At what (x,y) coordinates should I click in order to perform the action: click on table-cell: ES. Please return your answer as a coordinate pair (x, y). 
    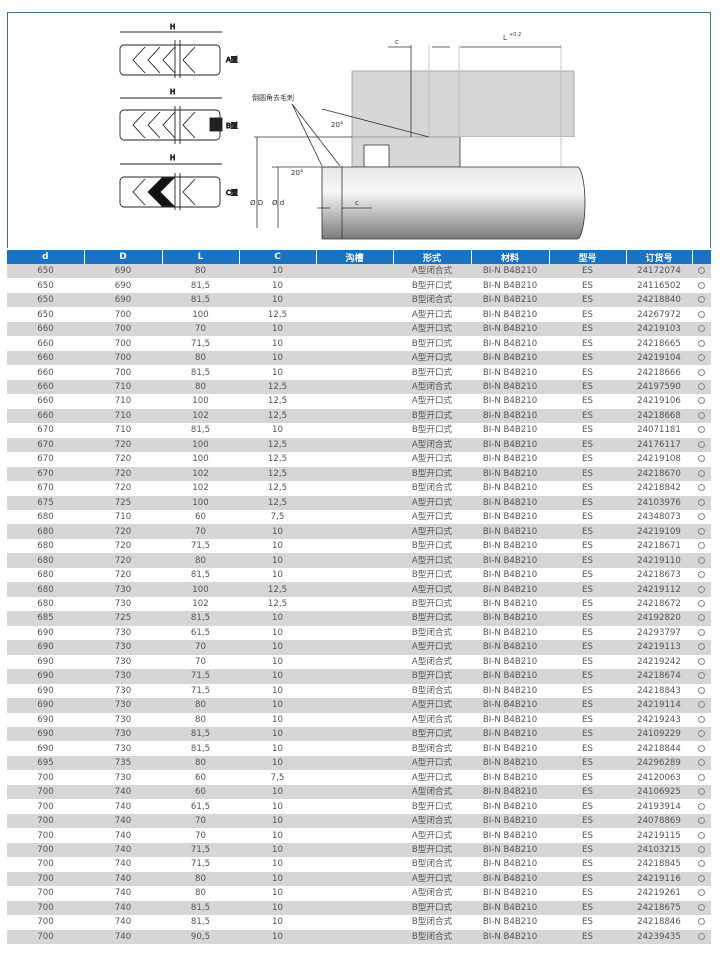
    Looking at the image, I should click on (587, 329).